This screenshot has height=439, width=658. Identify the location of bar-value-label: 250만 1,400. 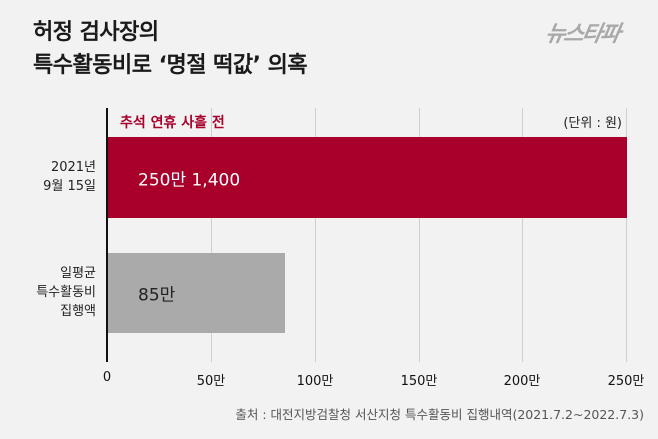
(189, 180).